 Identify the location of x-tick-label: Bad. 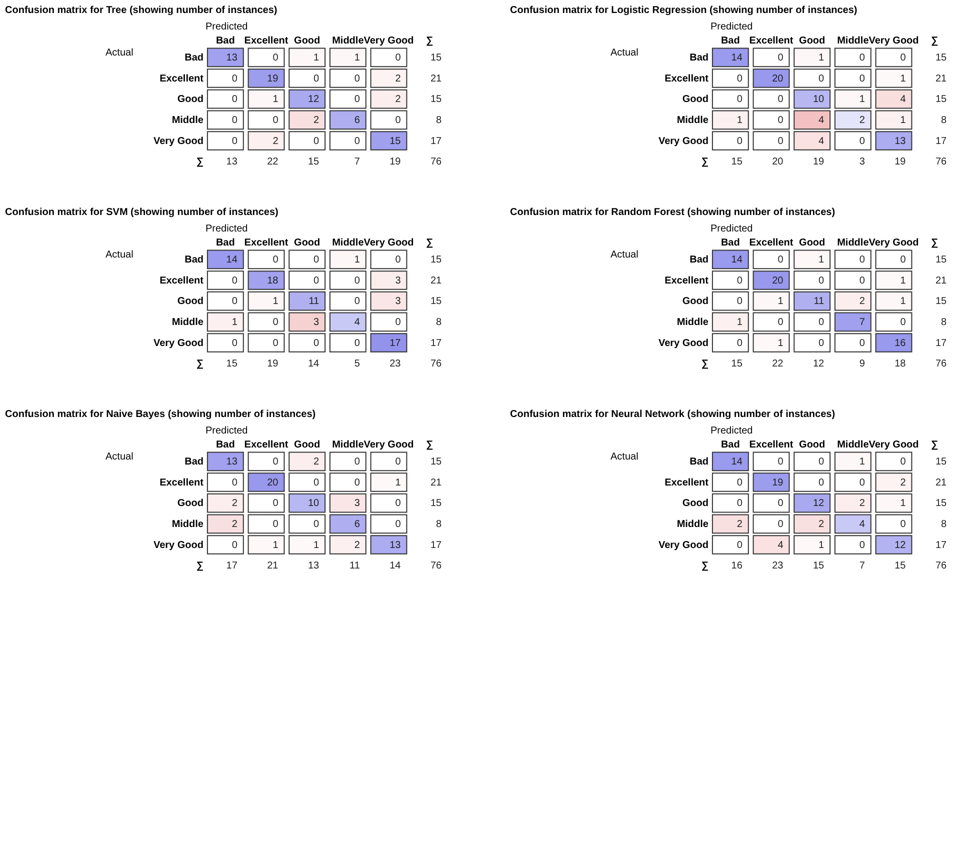
(225, 41).